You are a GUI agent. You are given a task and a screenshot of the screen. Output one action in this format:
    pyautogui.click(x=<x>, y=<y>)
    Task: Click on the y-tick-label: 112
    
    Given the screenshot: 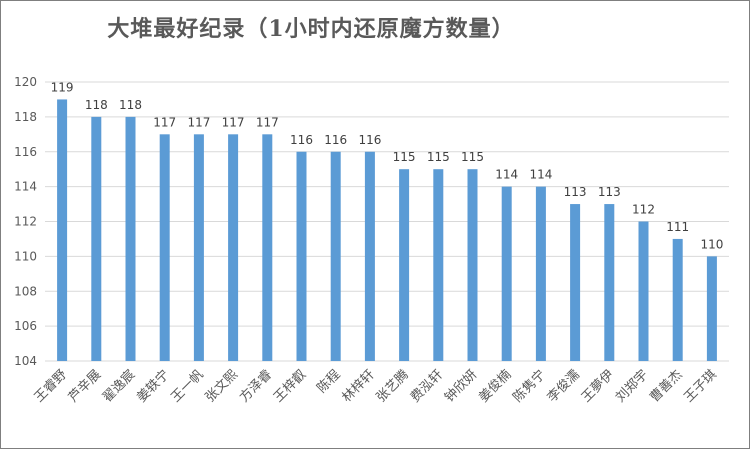 What is the action you would take?
    pyautogui.click(x=25, y=222)
    